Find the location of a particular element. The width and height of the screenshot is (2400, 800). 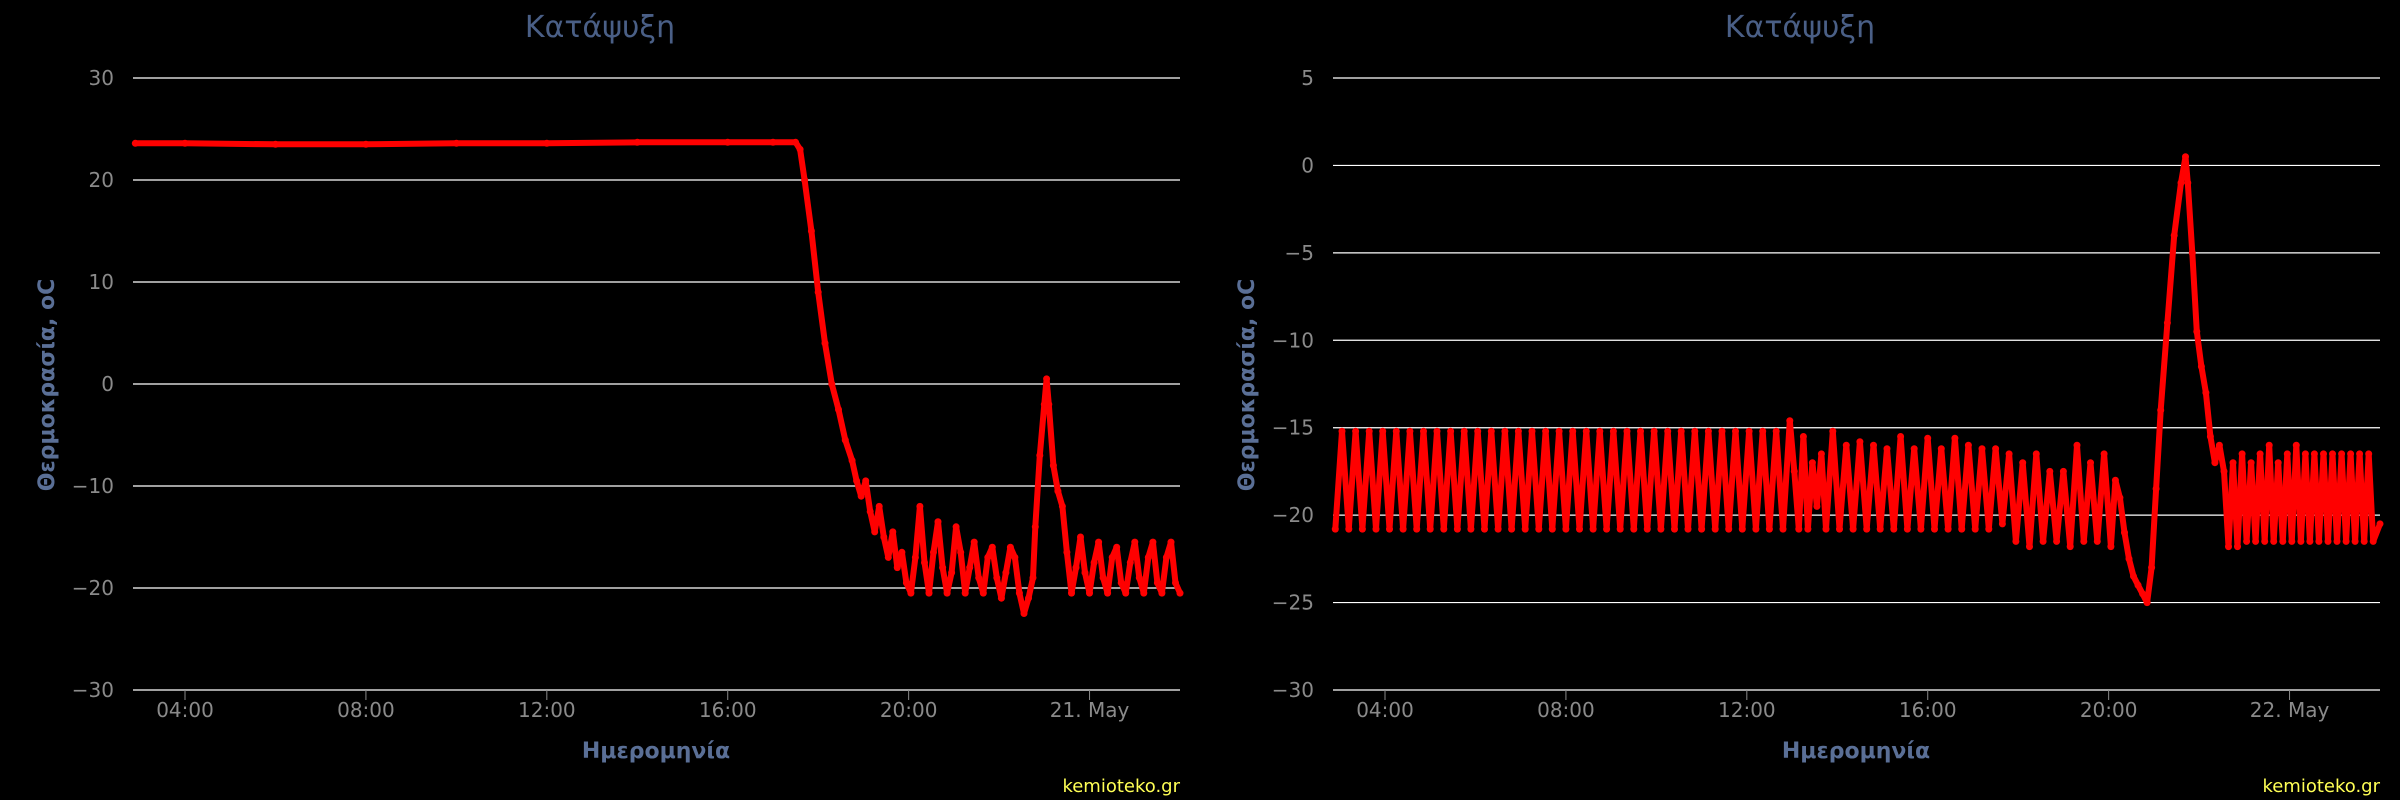

y-tick-label: 0 is located at coordinates (107, 384).